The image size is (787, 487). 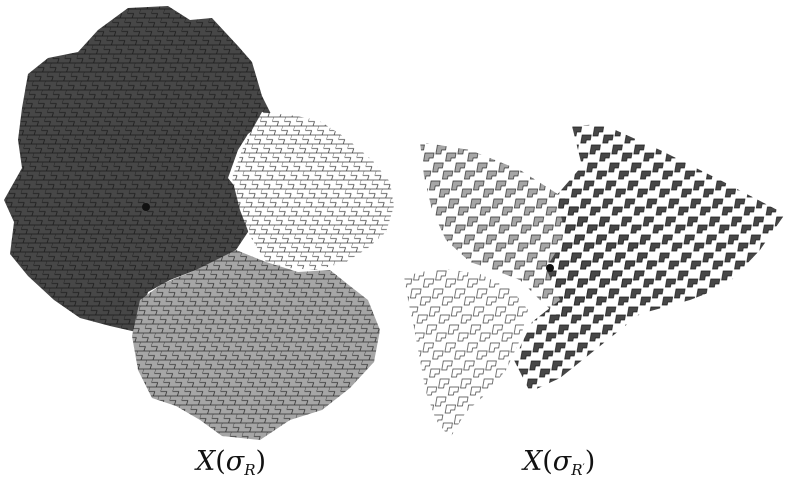 I want to click on right-caption-symbol: X, so click(x=532, y=461).